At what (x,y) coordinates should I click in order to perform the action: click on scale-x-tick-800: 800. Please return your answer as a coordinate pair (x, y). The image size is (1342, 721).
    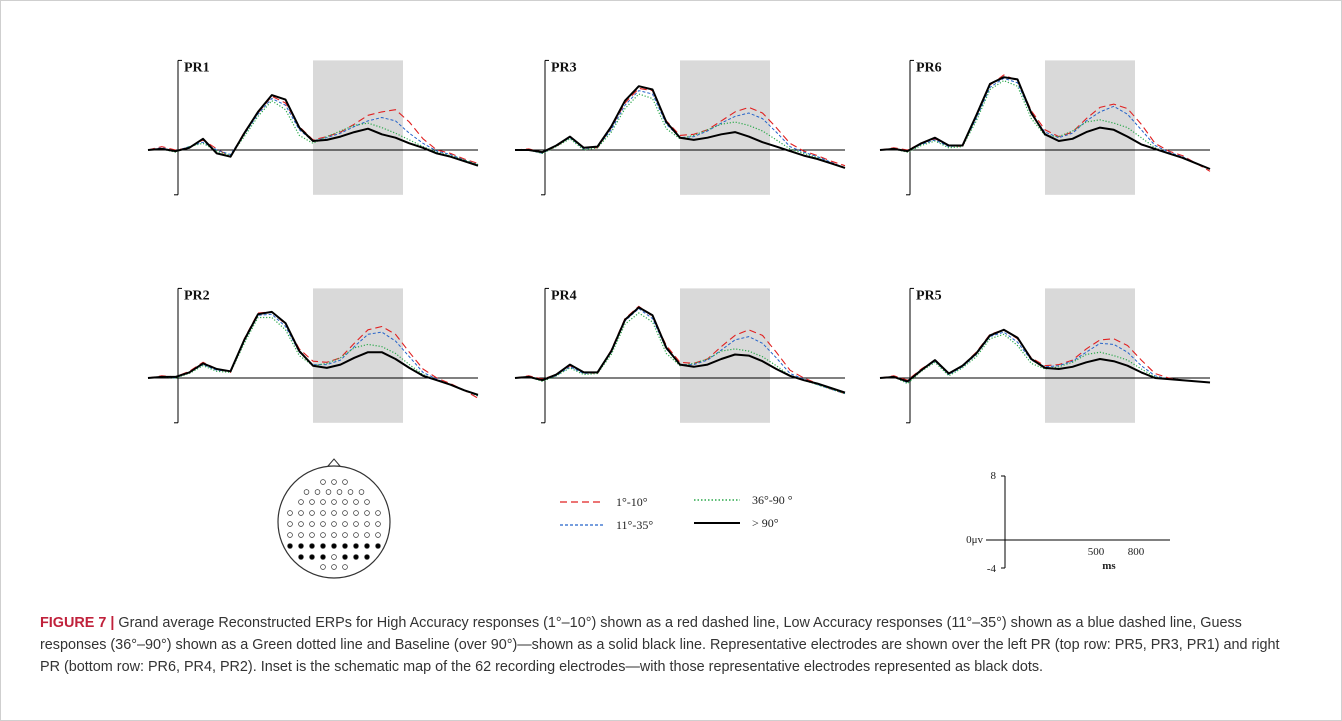
    Looking at the image, I should click on (1136, 552).